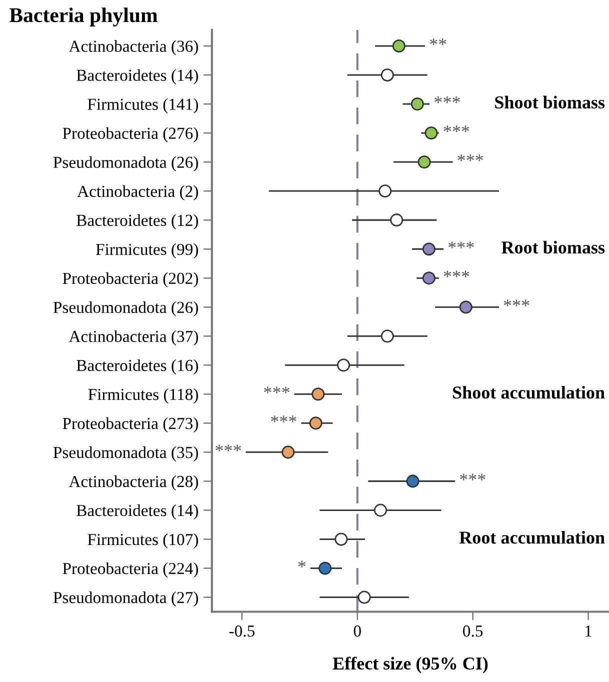 The image size is (609, 682). What do you see at coordinates (357, 631) in the screenshot?
I see `x-tick-label: 0` at bounding box center [357, 631].